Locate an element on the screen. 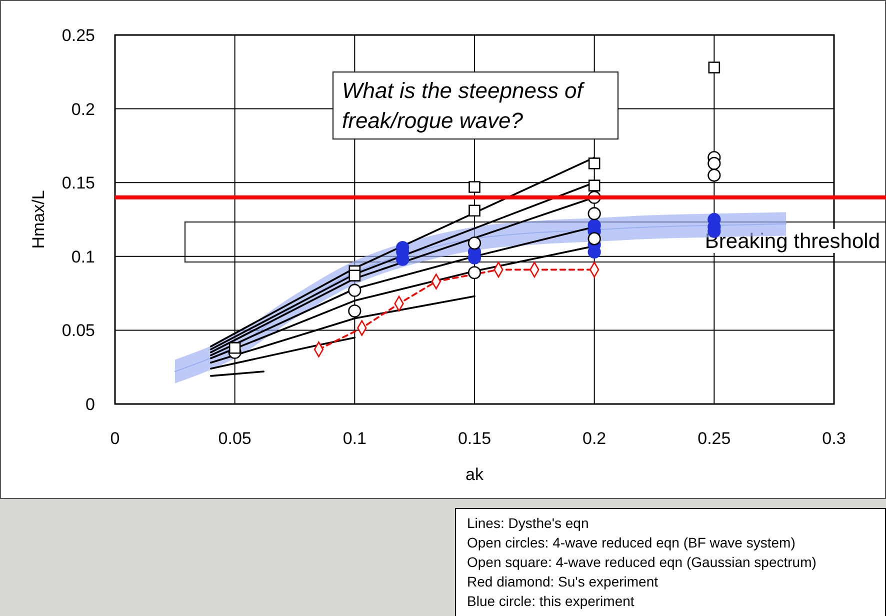 The height and width of the screenshot is (616, 886). y-tick-label: 0.25 is located at coordinates (78, 35).